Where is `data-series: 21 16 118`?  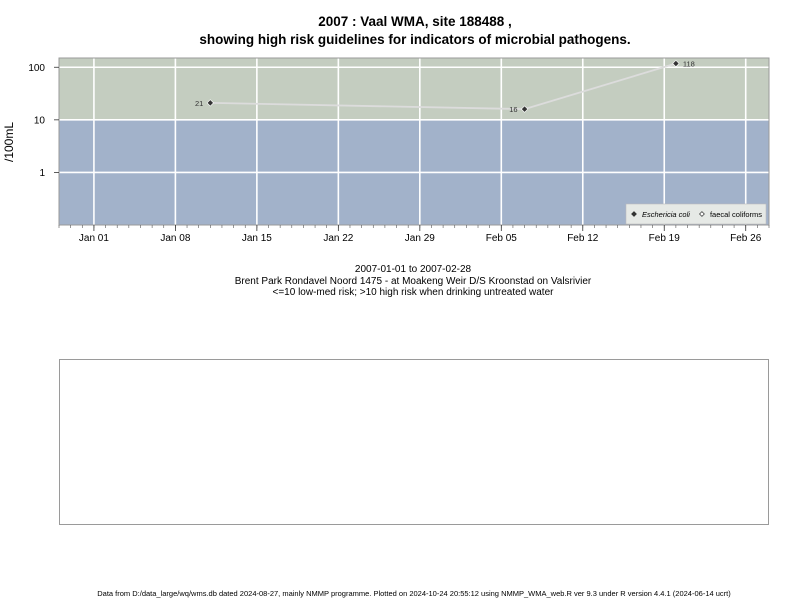
data-series: 21 16 118 is located at coordinates (445, 86).